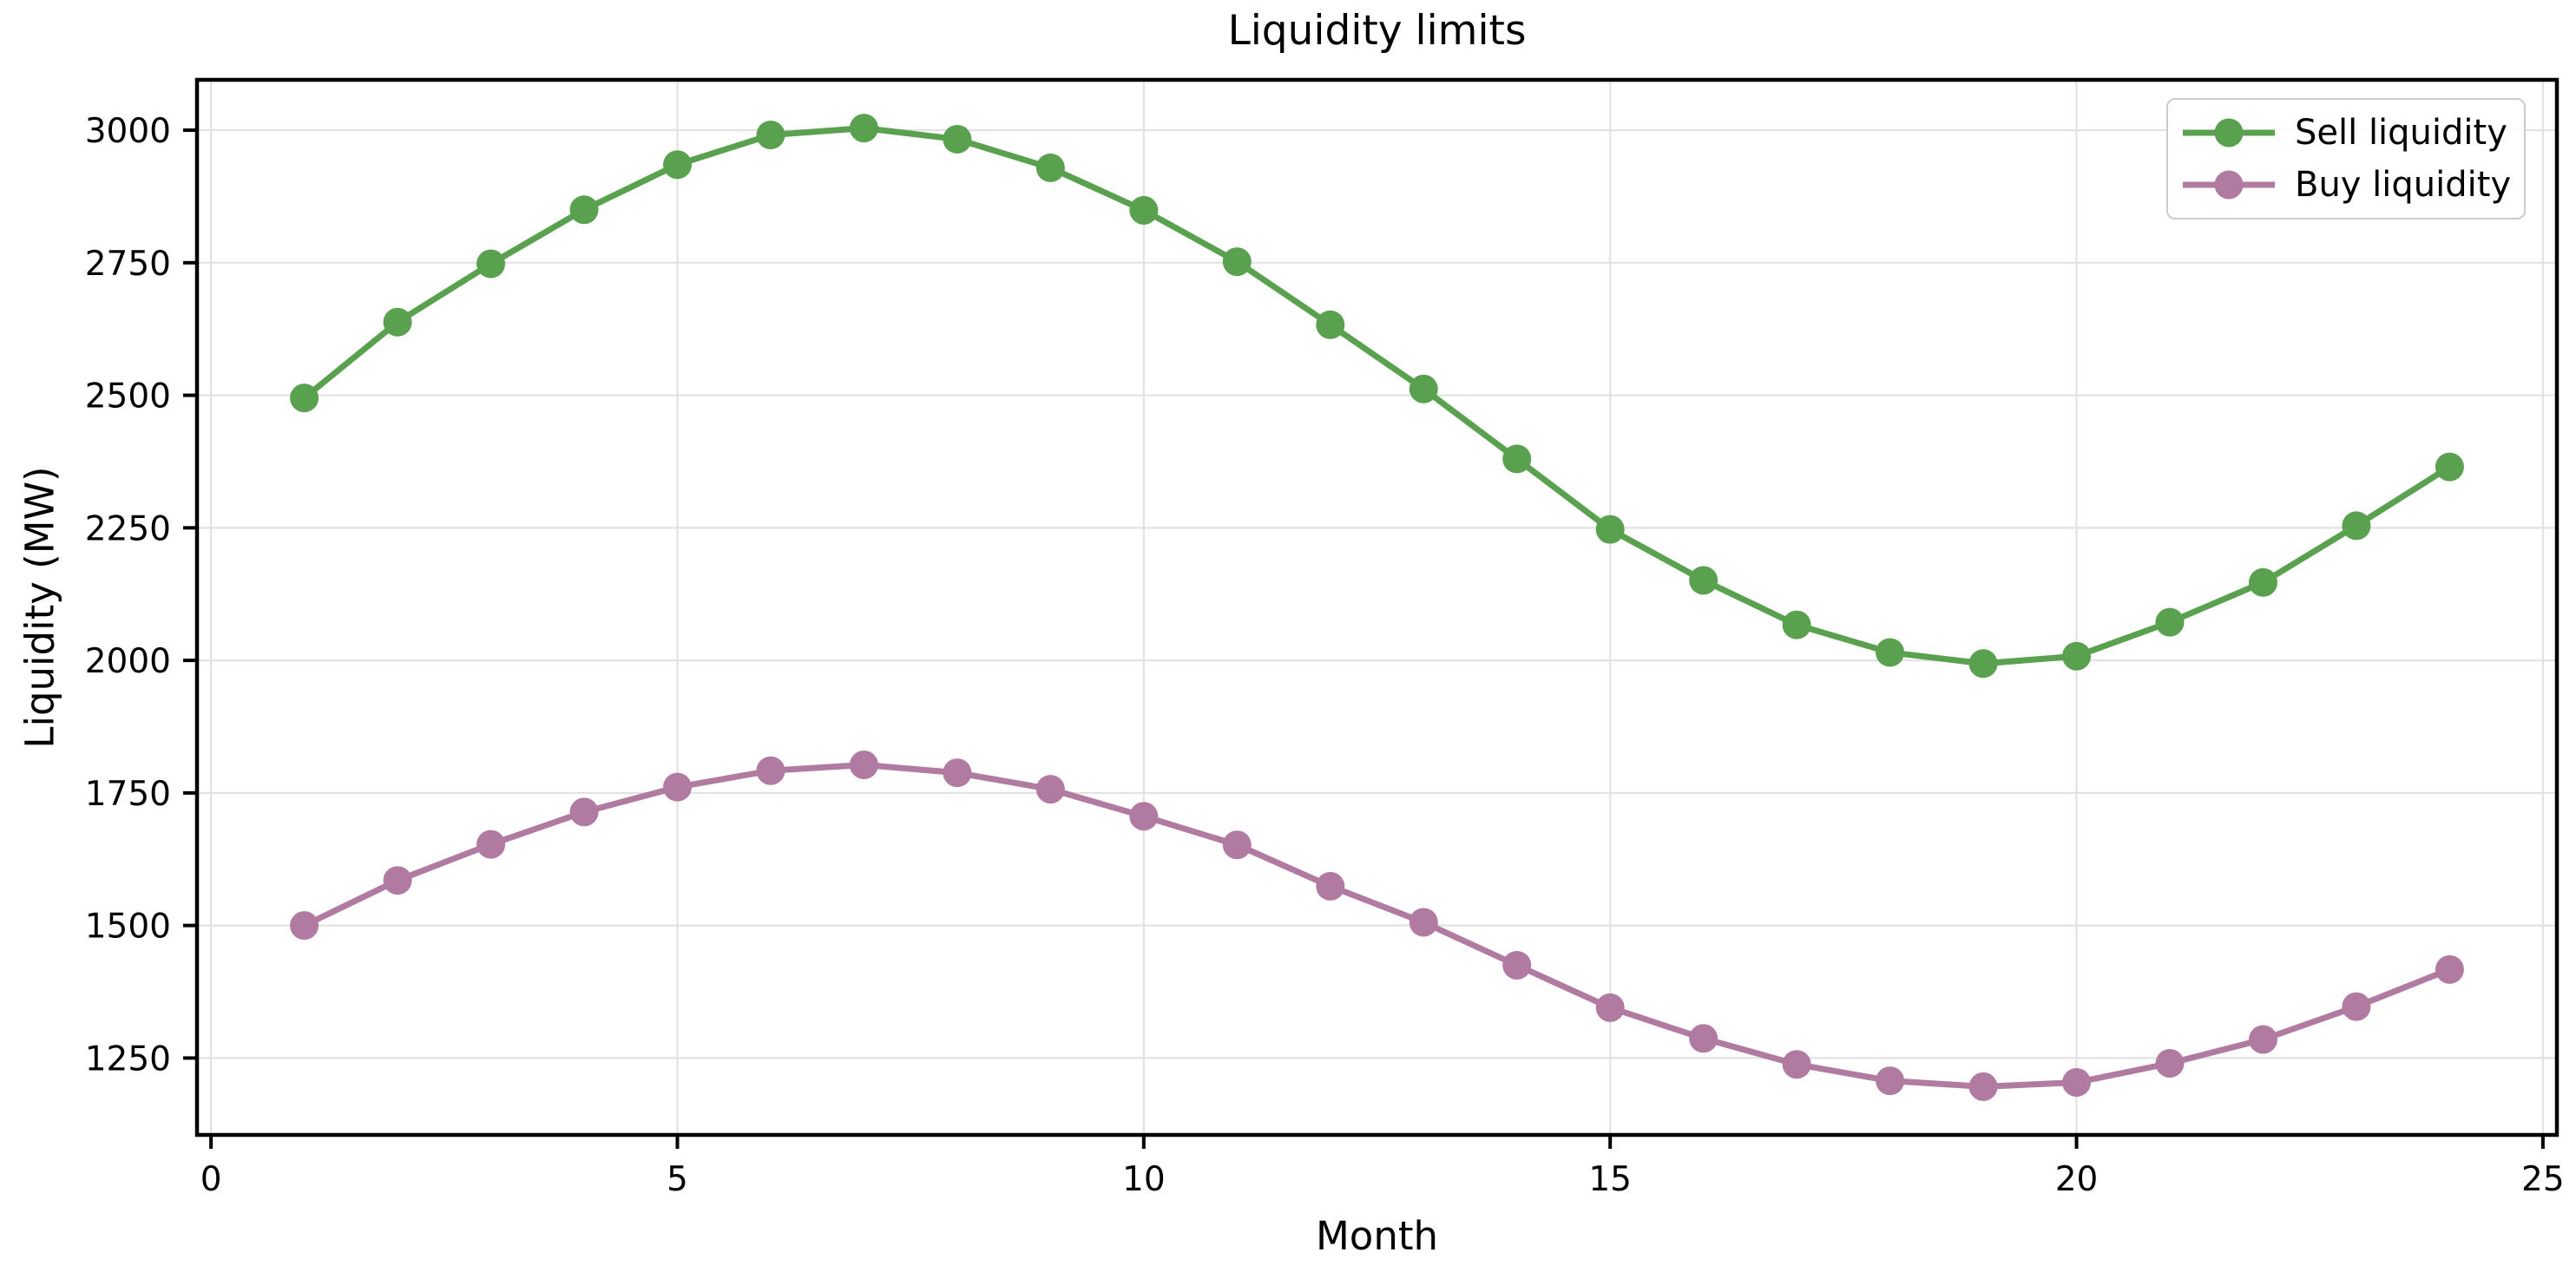 The height and width of the screenshot is (1272, 2576). Describe the element at coordinates (2229, 133) in the screenshot. I see `sell-line-sample` at that location.